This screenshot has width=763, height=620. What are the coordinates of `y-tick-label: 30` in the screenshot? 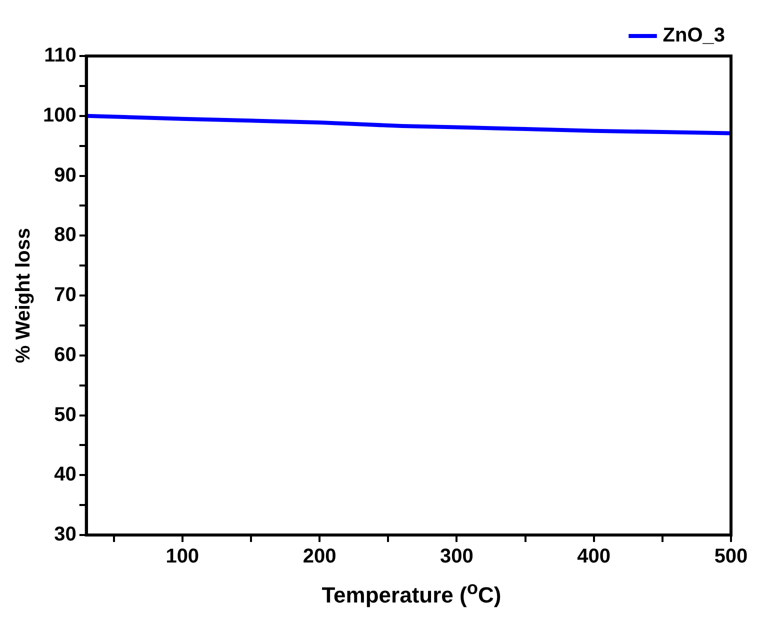 It's located at (65, 535).